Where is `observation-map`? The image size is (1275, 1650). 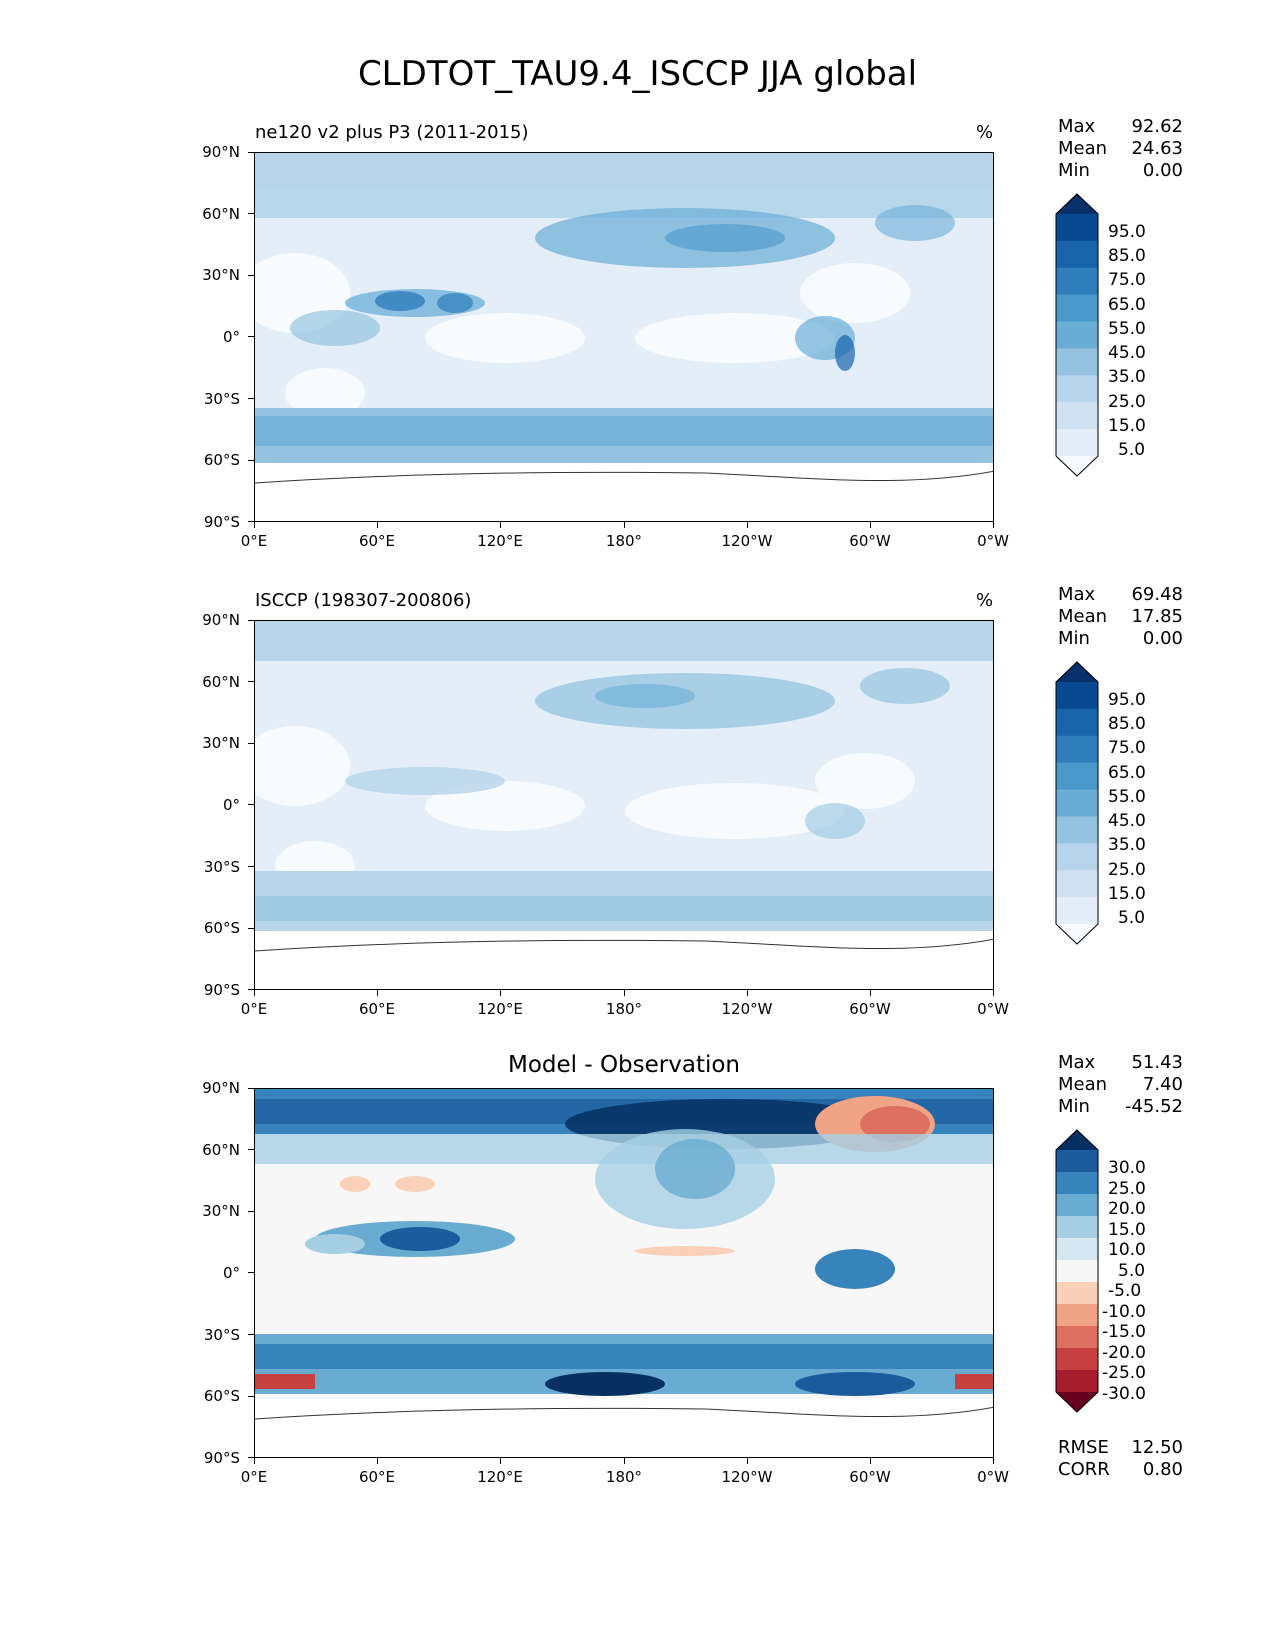
observation-map is located at coordinates (624, 805).